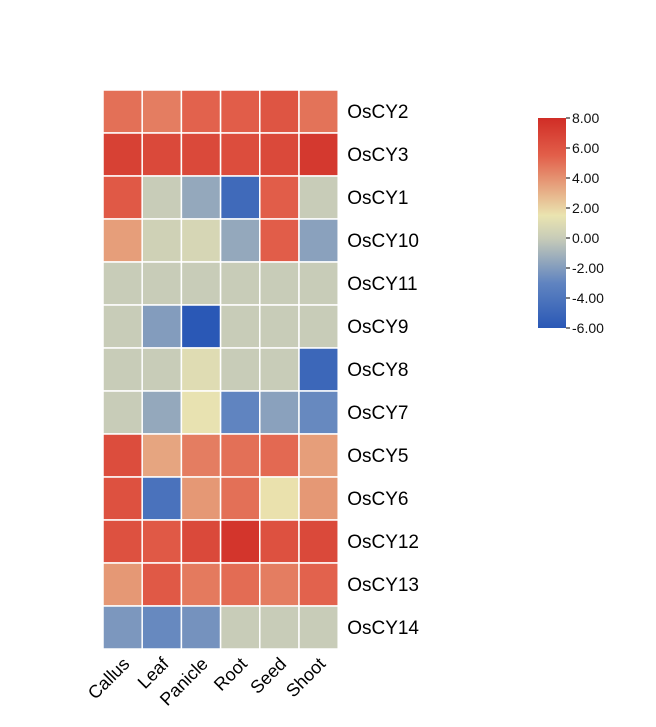 This screenshot has height=727, width=656. What do you see at coordinates (162, 240) in the screenshot?
I see `heatmap-cell-OsCY10-Leaf` at bounding box center [162, 240].